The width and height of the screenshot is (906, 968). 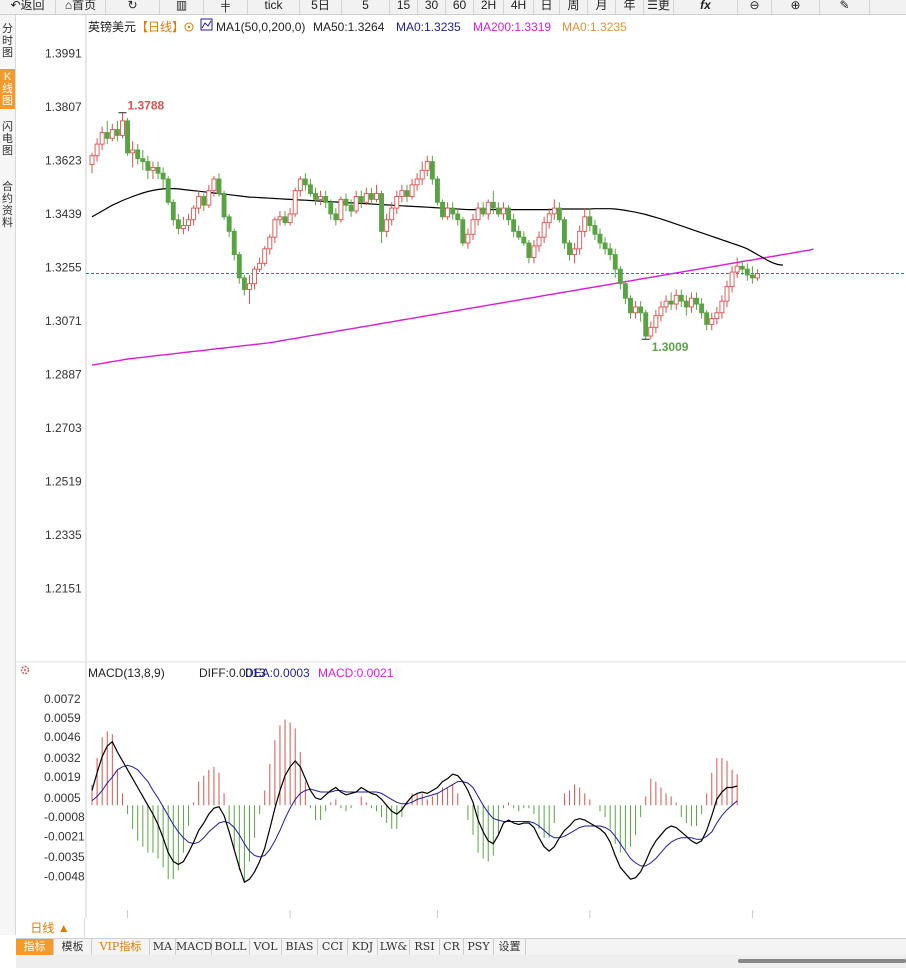 I want to click on indicator-tab-13: PSY, so click(x=479, y=947).